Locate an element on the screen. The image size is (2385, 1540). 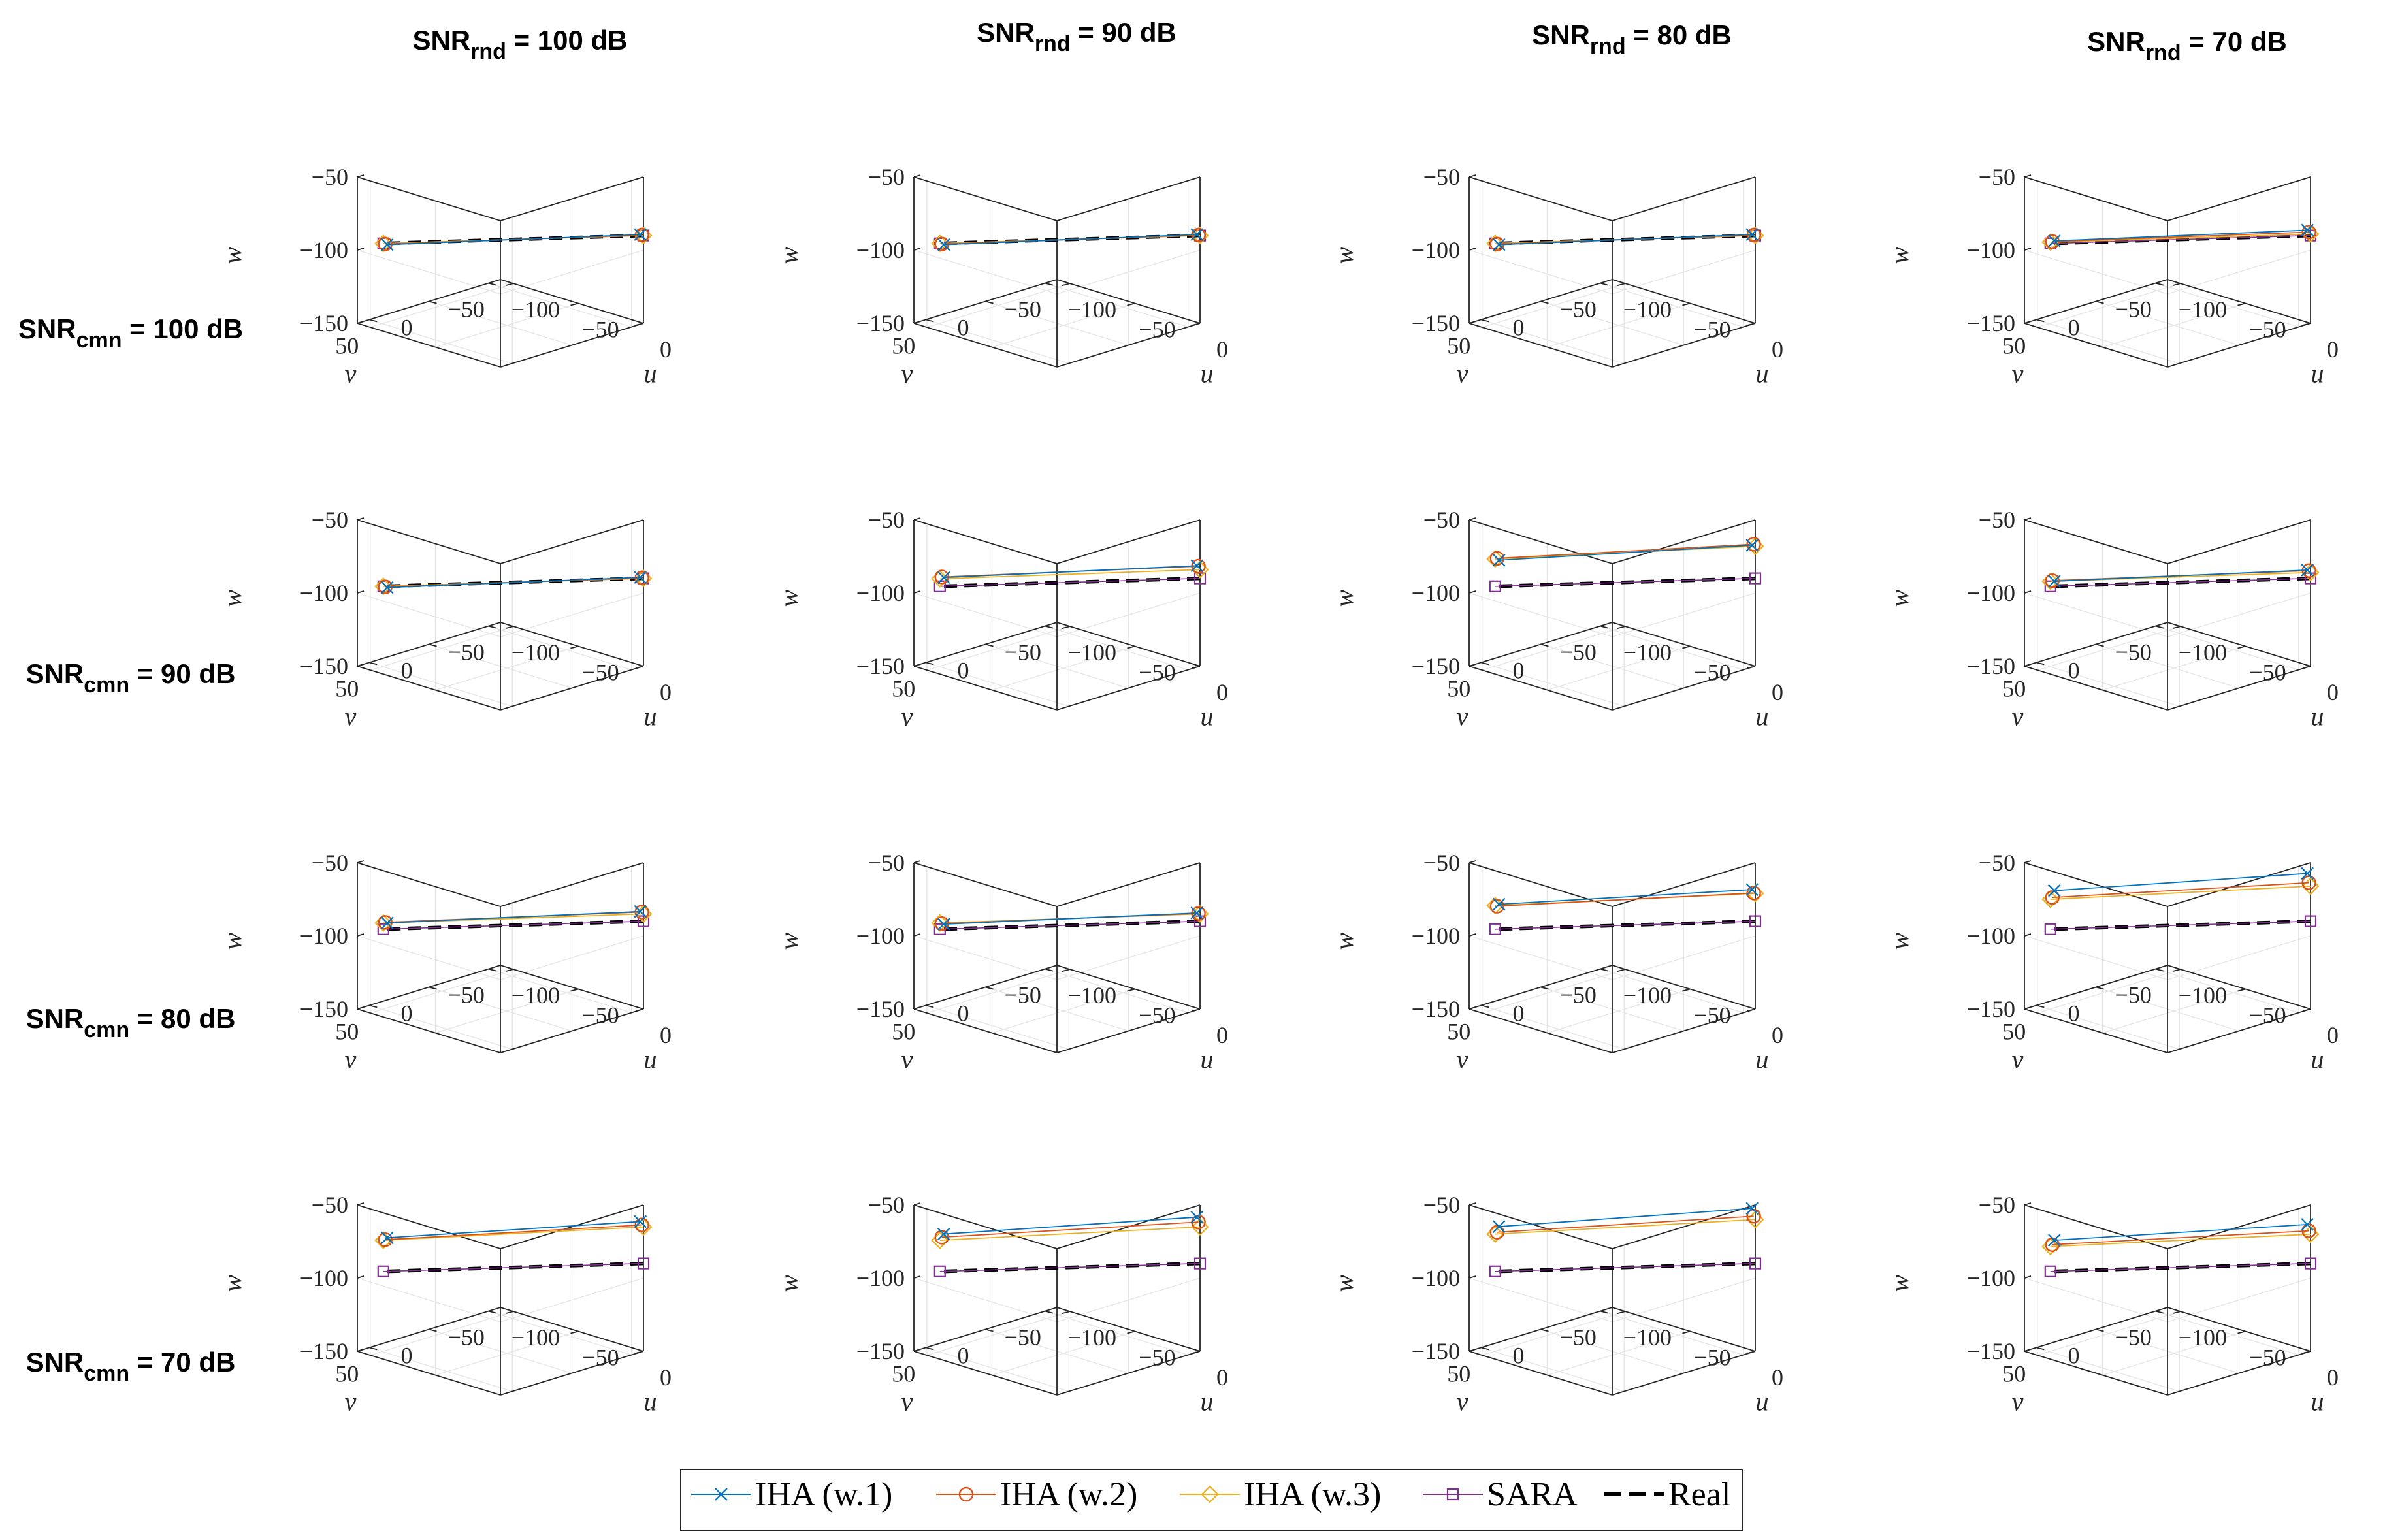
axes-box is located at coordinates (1612, 272).